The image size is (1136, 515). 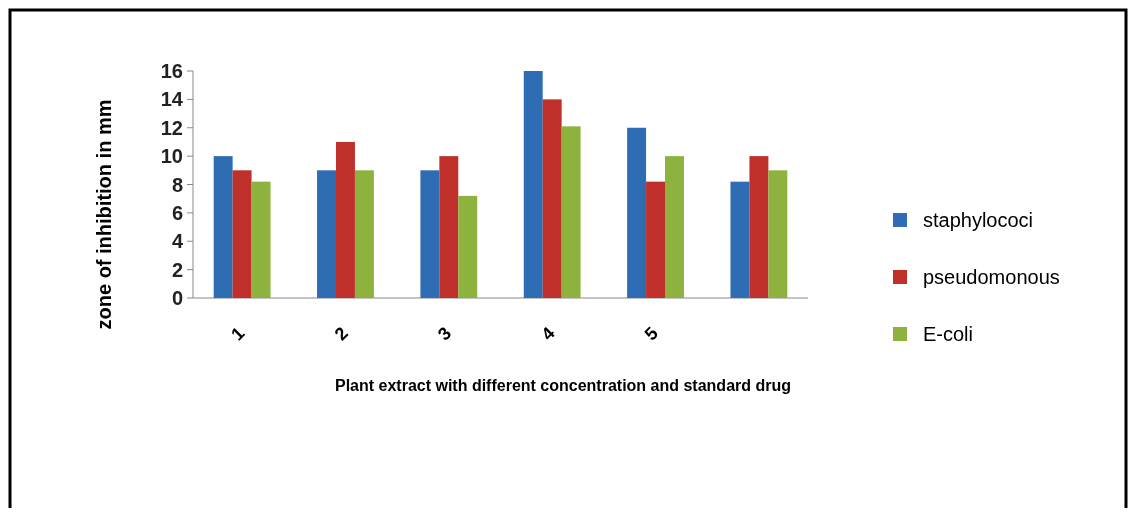 What do you see at coordinates (171, 156) in the screenshot?
I see `y-tick-label: 10` at bounding box center [171, 156].